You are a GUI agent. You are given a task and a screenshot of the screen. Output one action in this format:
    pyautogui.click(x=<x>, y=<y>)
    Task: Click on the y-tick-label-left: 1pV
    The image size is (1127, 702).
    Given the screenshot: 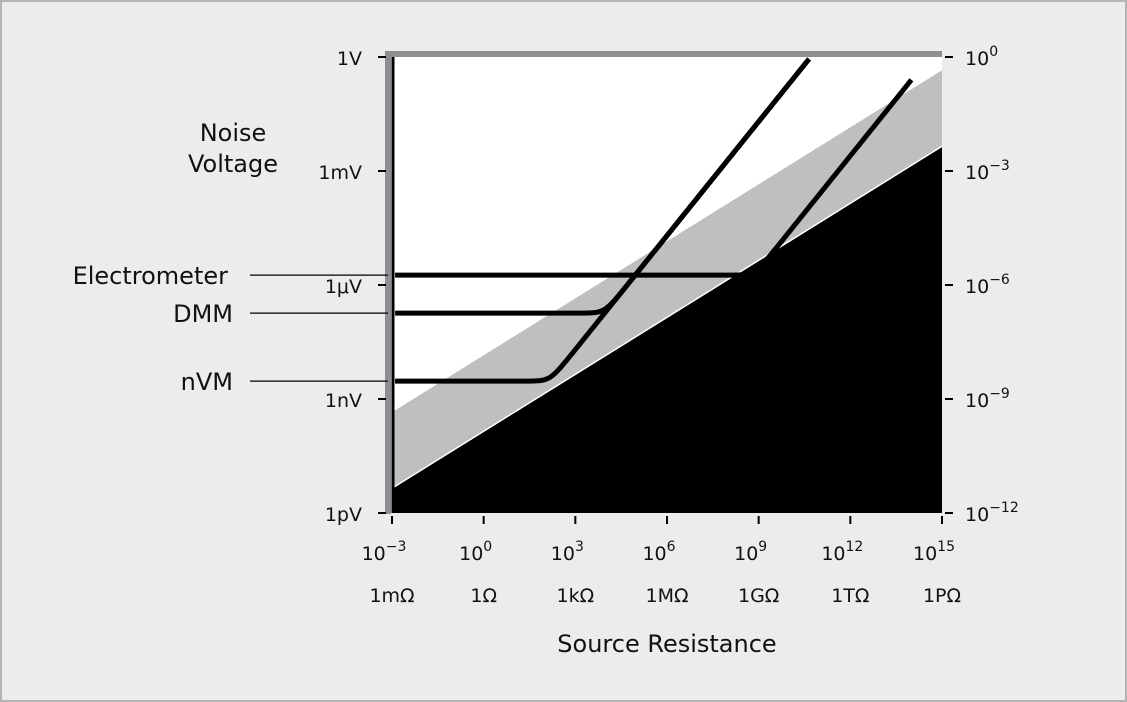 What is the action you would take?
    pyautogui.click(x=343, y=515)
    